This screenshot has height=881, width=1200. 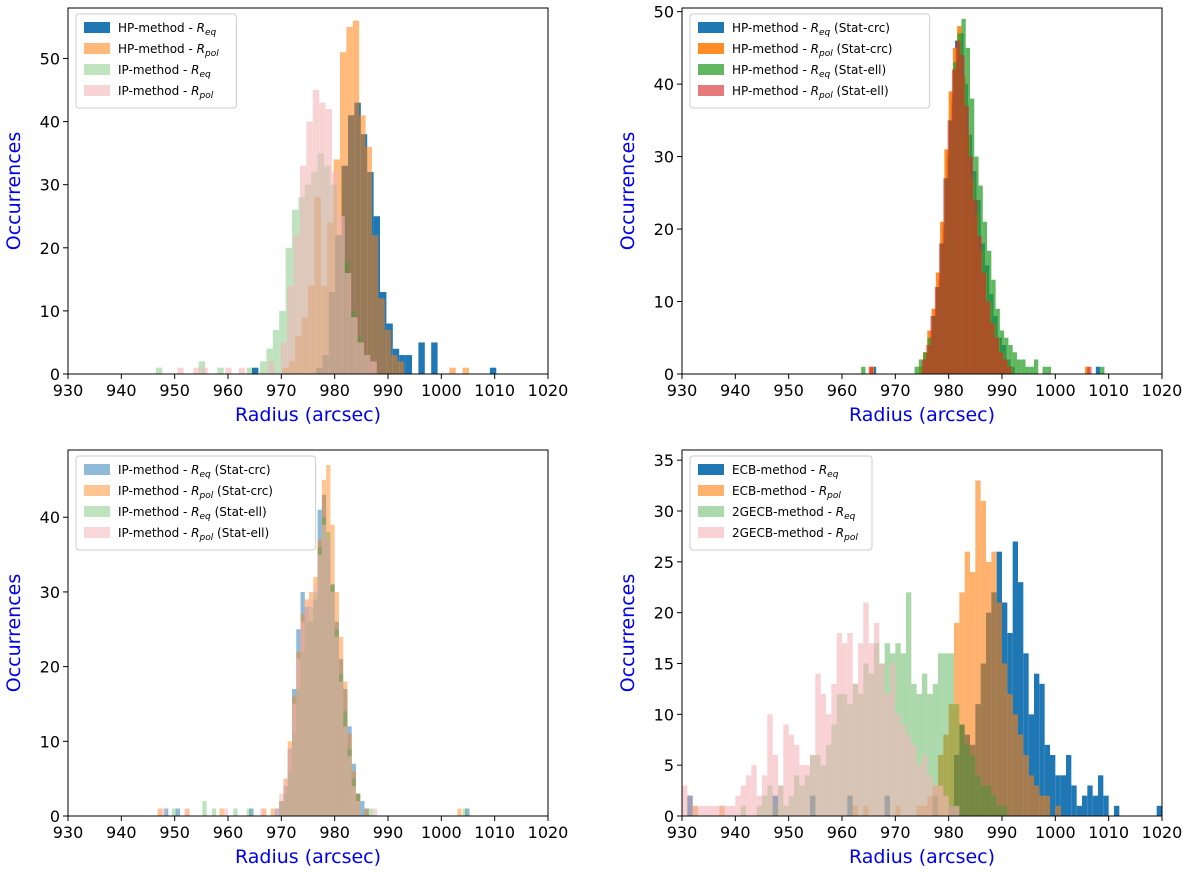 What do you see at coordinates (664, 84) in the screenshot?
I see `y-tick-label: 40` at bounding box center [664, 84].